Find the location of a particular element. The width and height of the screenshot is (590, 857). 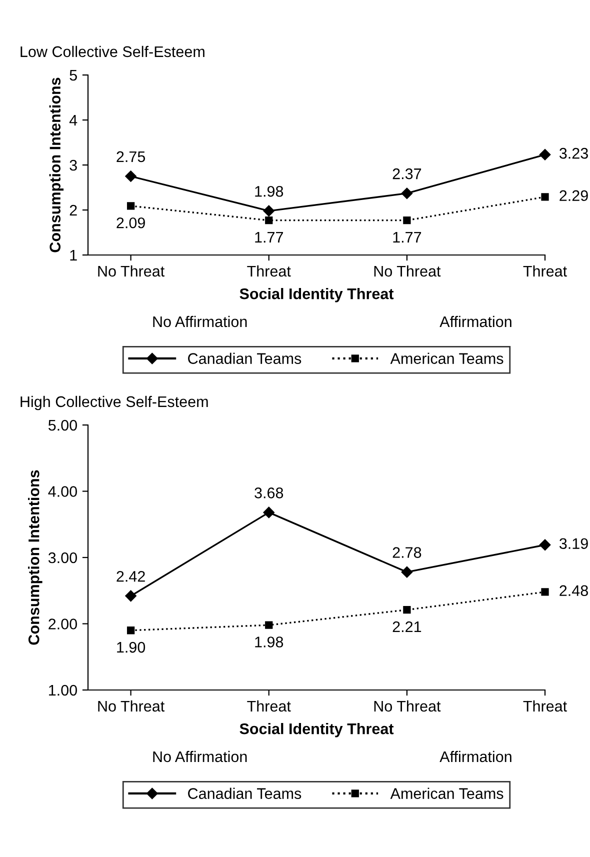

y-tick-label: 2 is located at coordinates (73, 210).